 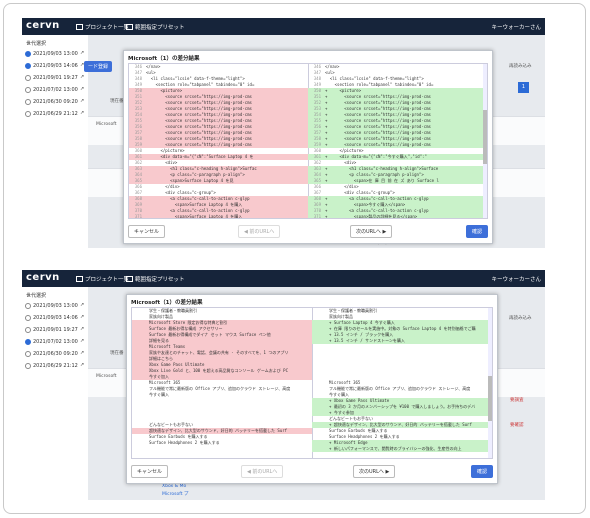 What do you see at coordinates (339, 394) in the screenshot?
I see `line-text: 今すぐ購入` at bounding box center [339, 394].